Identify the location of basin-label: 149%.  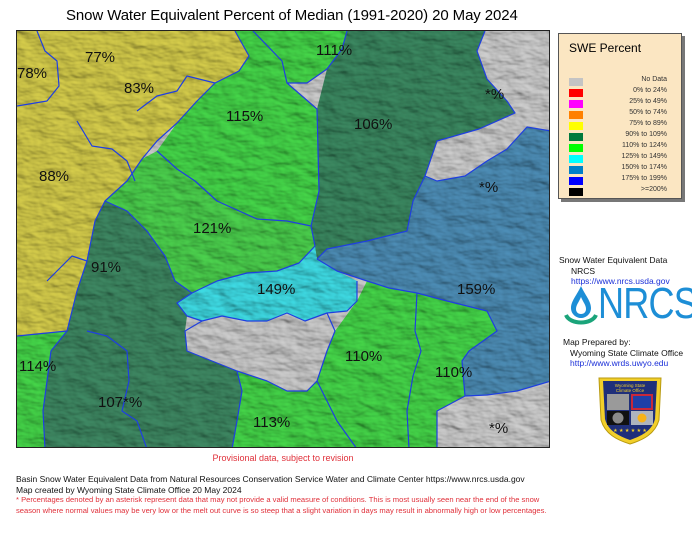
(276, 289).